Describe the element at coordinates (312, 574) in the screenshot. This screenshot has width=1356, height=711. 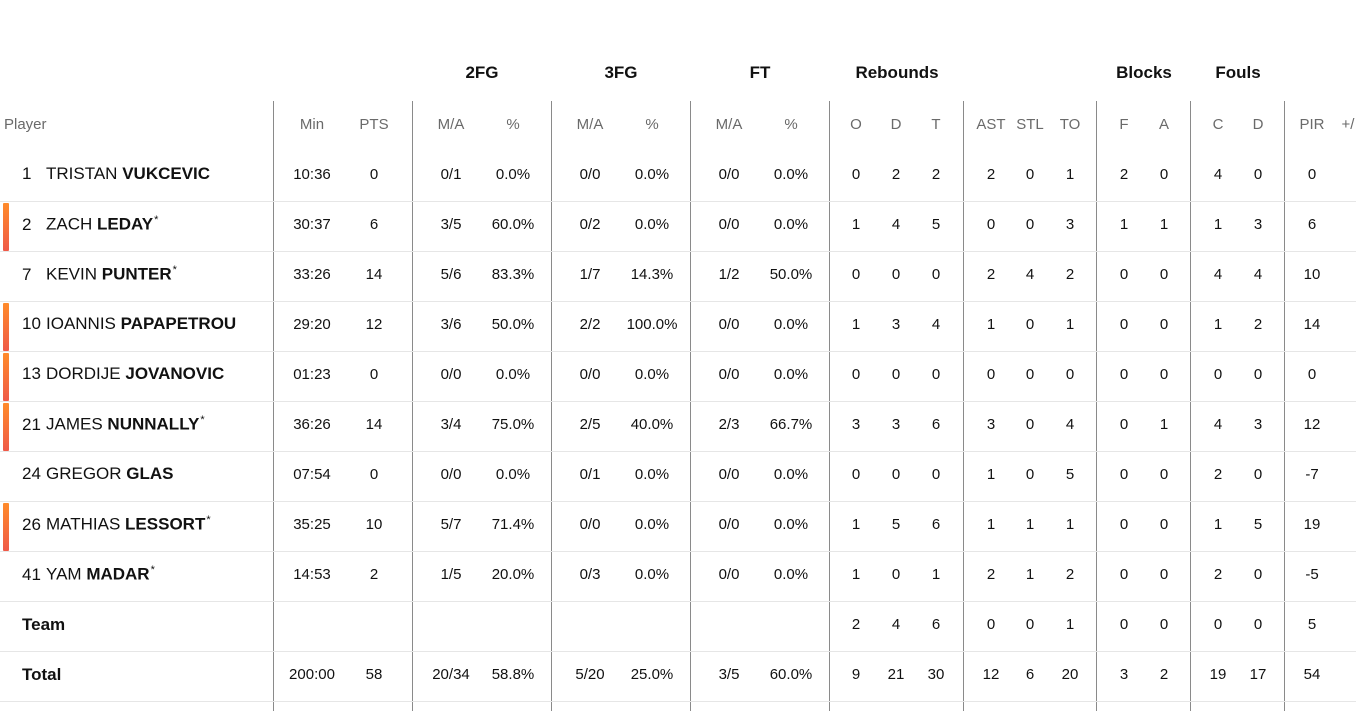
I see `stat-cell-min: 14:53` at that location.